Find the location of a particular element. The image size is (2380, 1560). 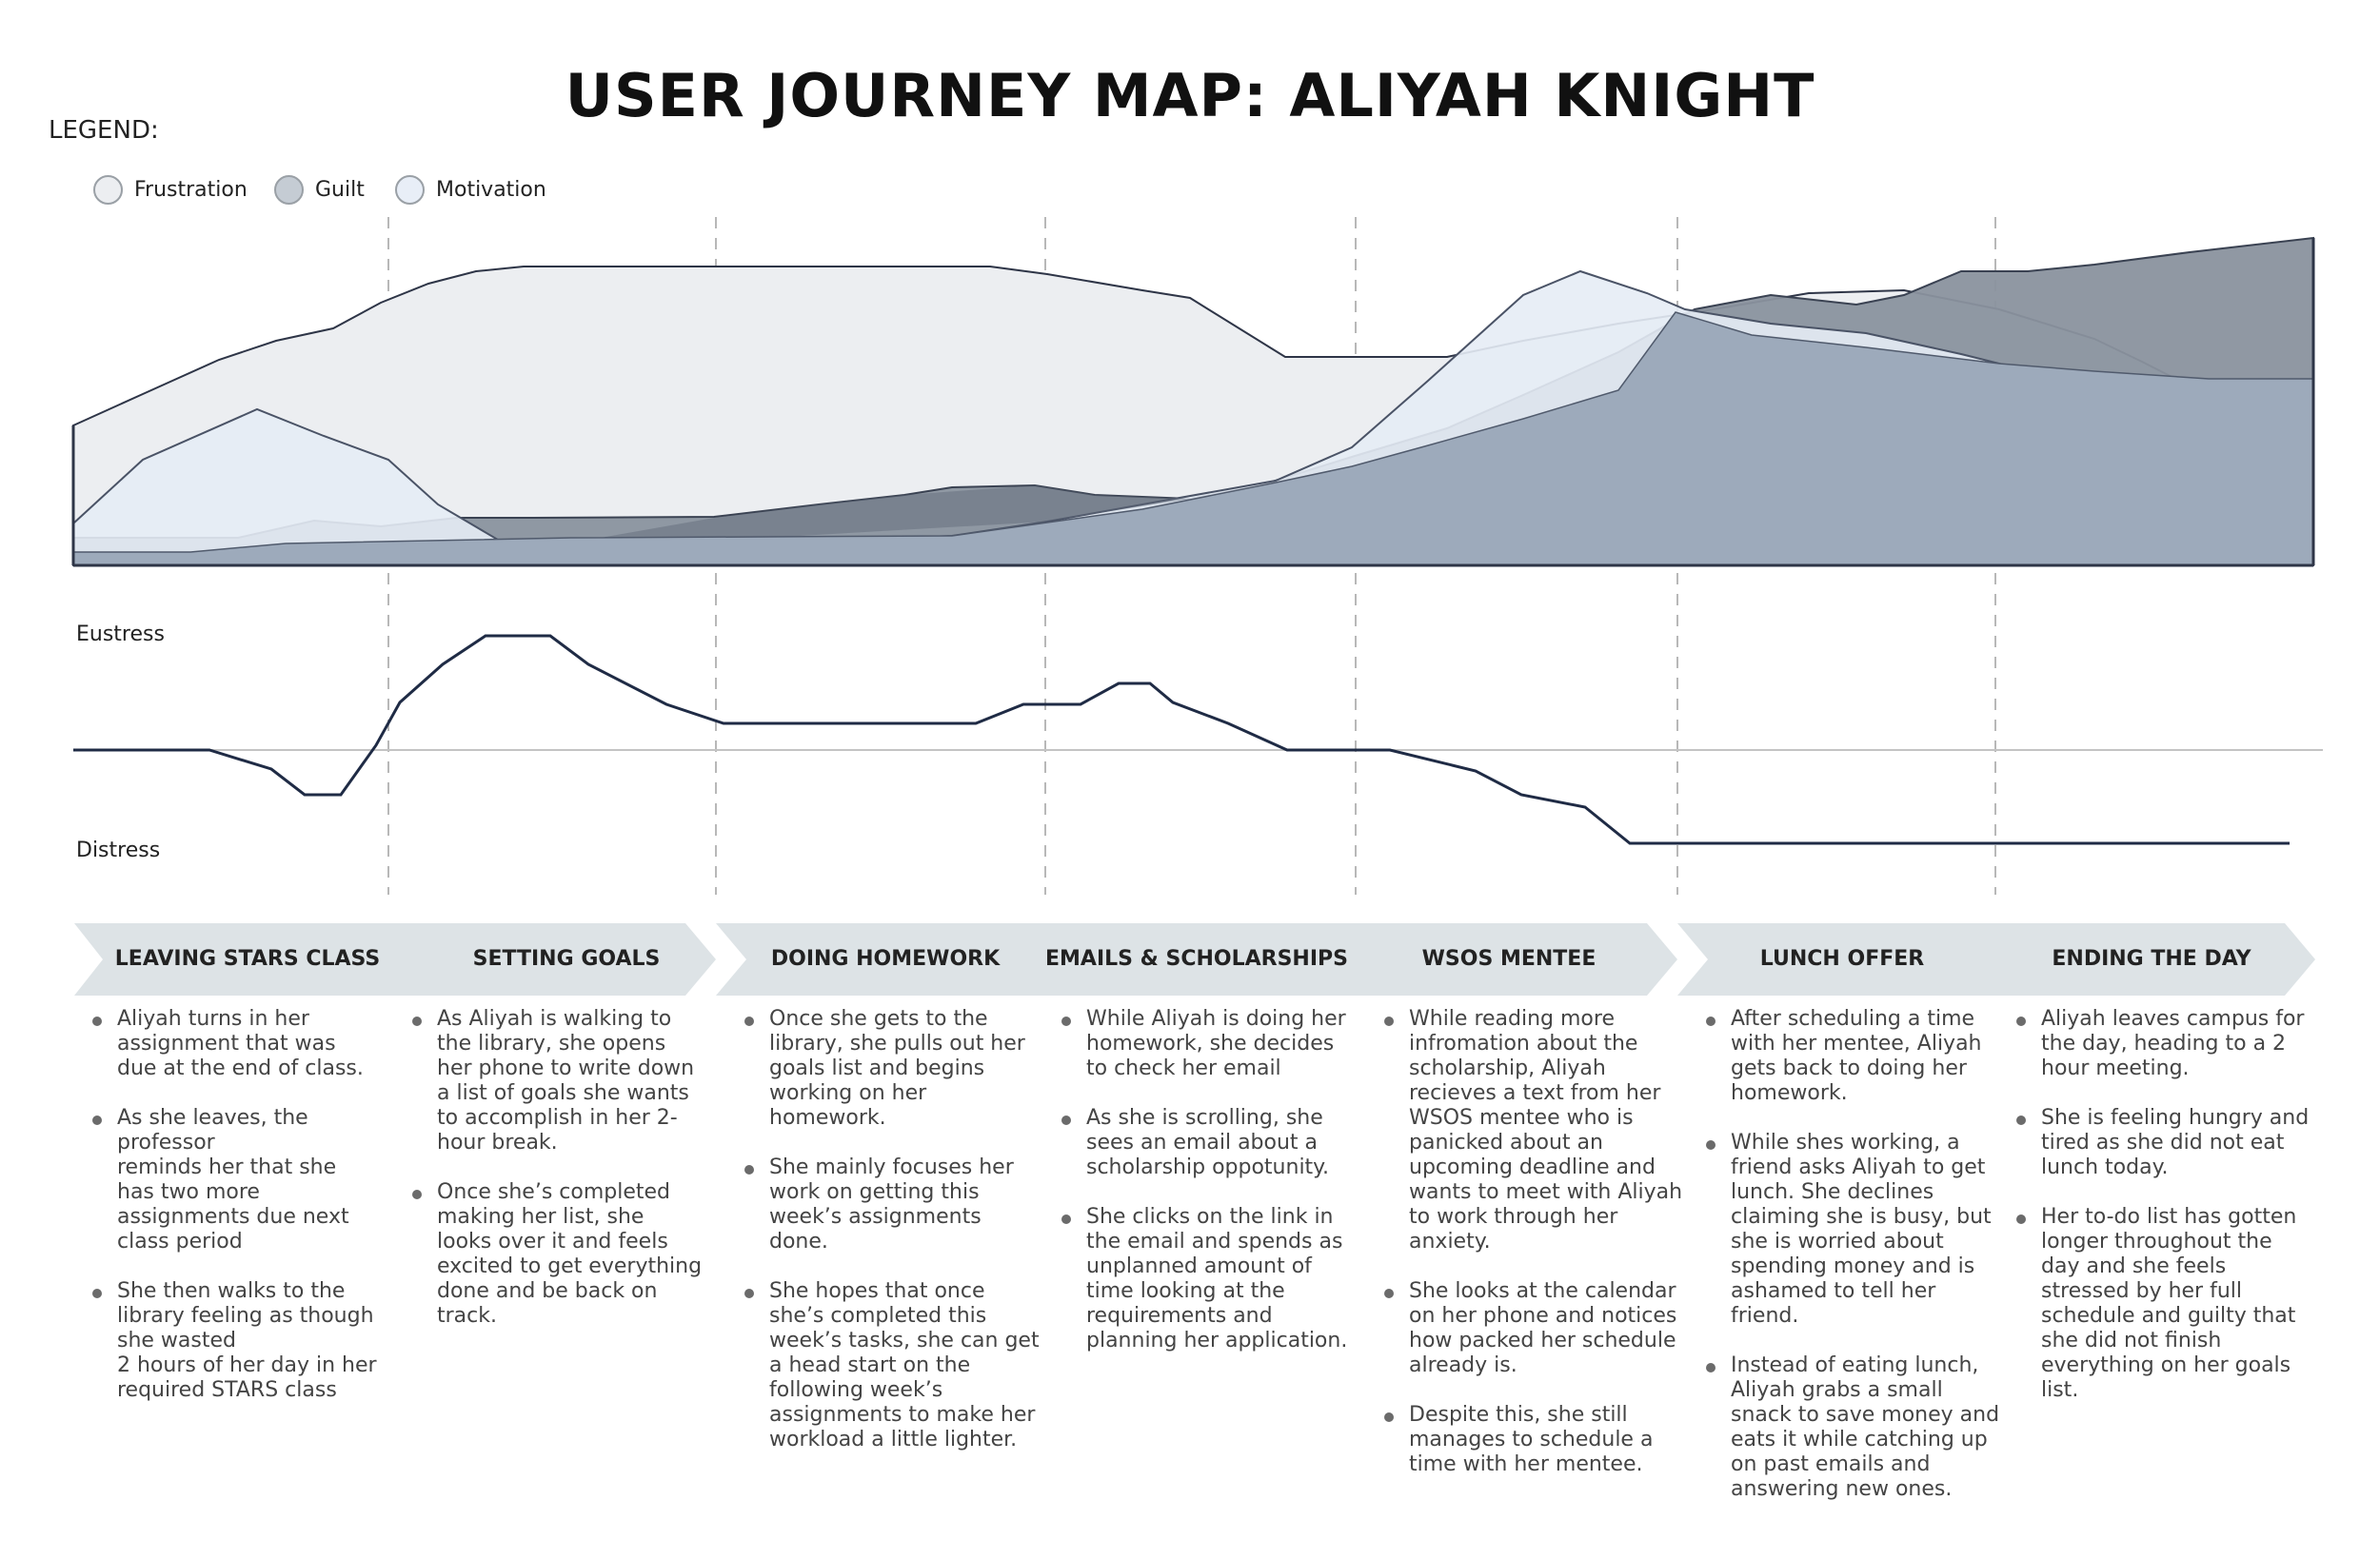

stage-label-emails-scholarships: EMAILS & SCHOLARSHIPS is located at coordinates (1197, 959).